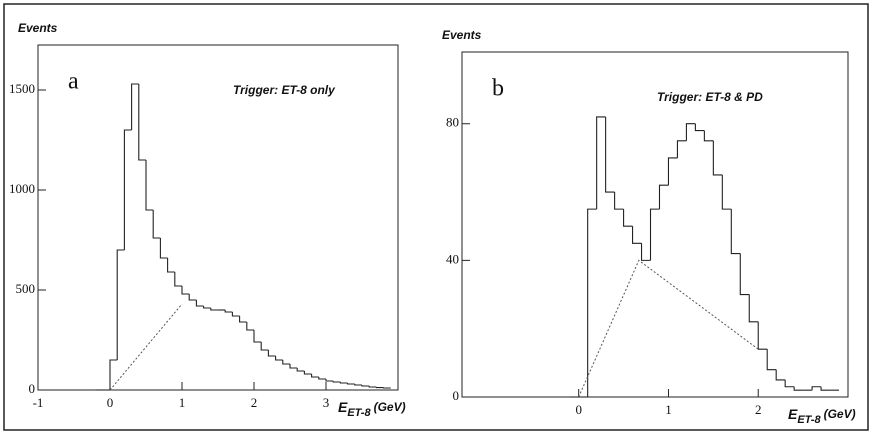  I want to click on annotation: Trigger: ET-8 only, so click(284, 90).